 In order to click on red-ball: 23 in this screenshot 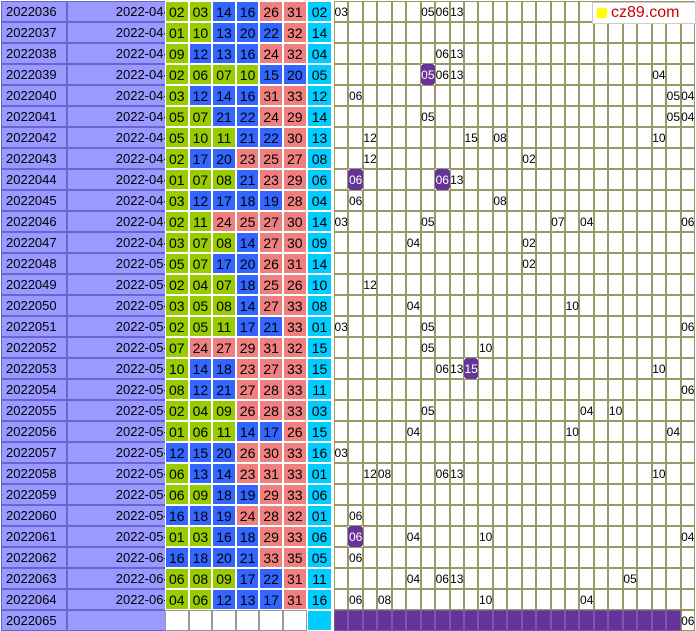, I will do `click(247, 158)`.